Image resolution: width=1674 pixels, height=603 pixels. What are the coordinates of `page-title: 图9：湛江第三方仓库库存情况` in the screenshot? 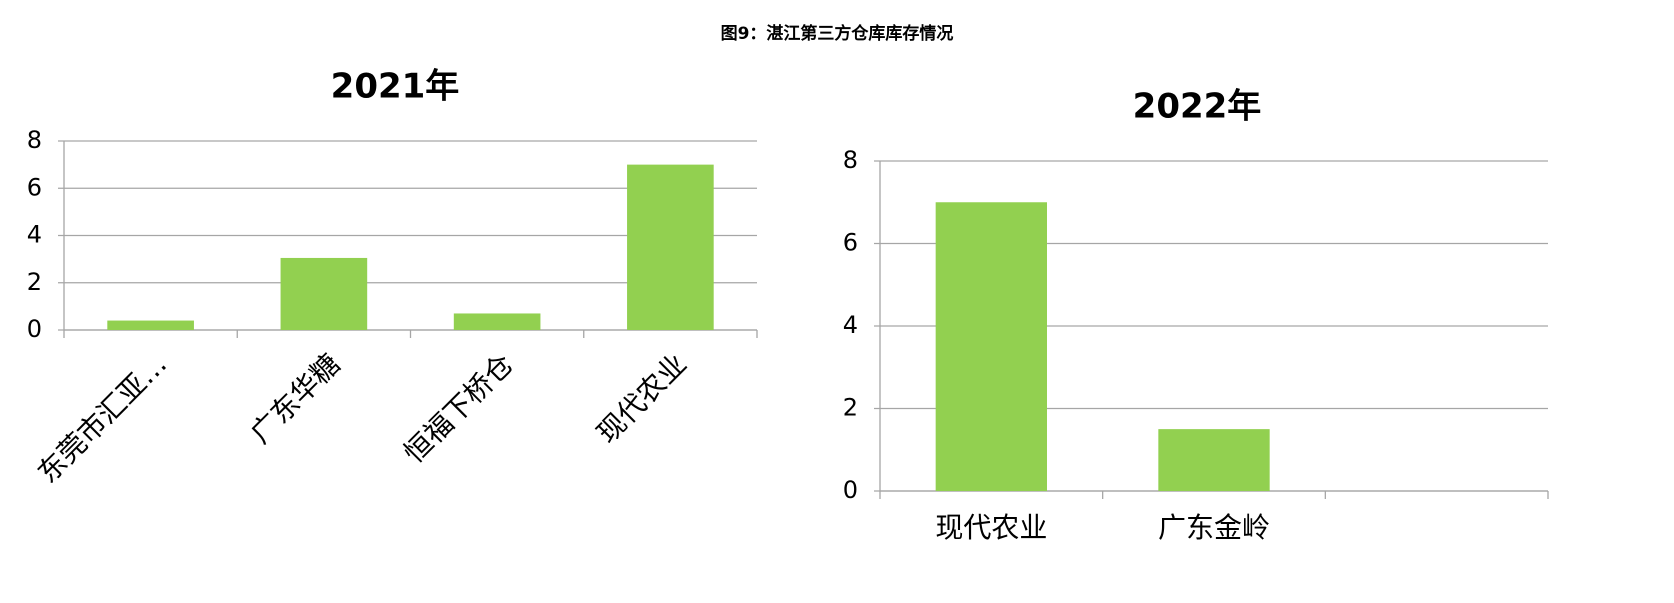 It's located at (837, 33).